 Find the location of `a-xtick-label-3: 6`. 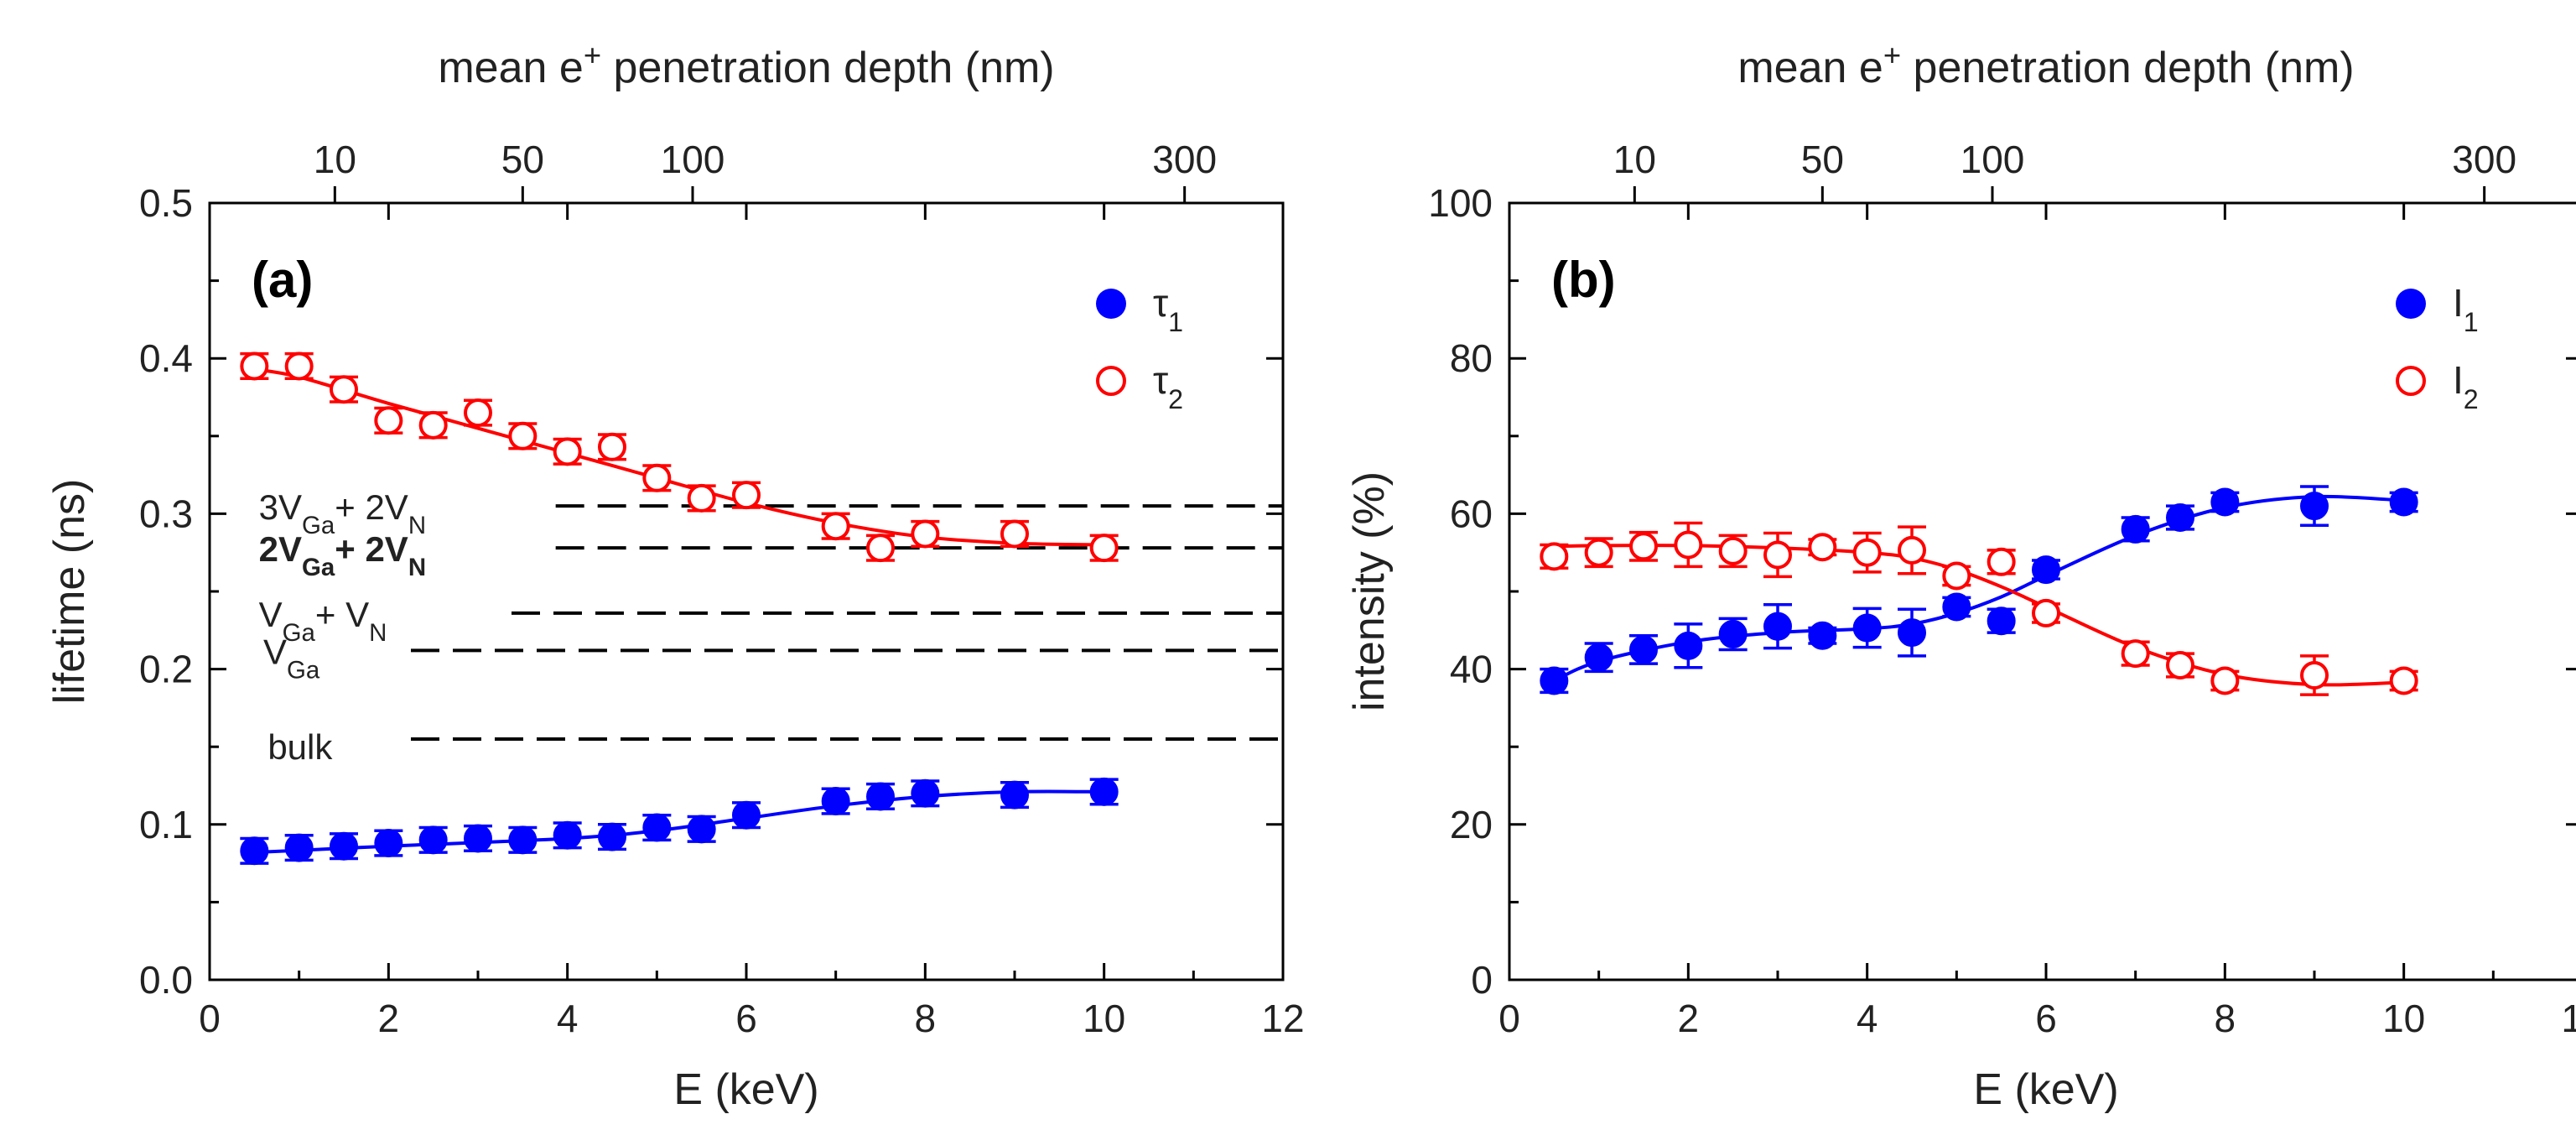

a-xtick-label-3: 6 is located at coordinates (746, 1018).